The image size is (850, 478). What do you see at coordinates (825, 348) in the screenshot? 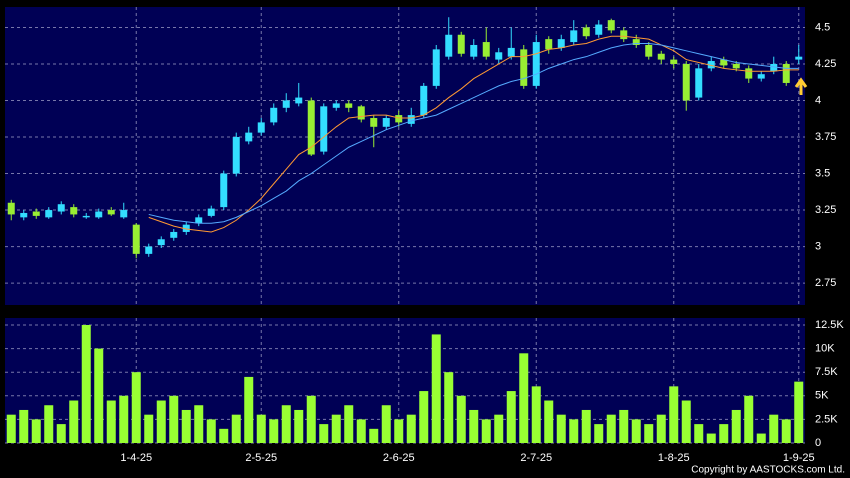
I see `volume-tick-label: 10K` at bounding box center [825, 348].